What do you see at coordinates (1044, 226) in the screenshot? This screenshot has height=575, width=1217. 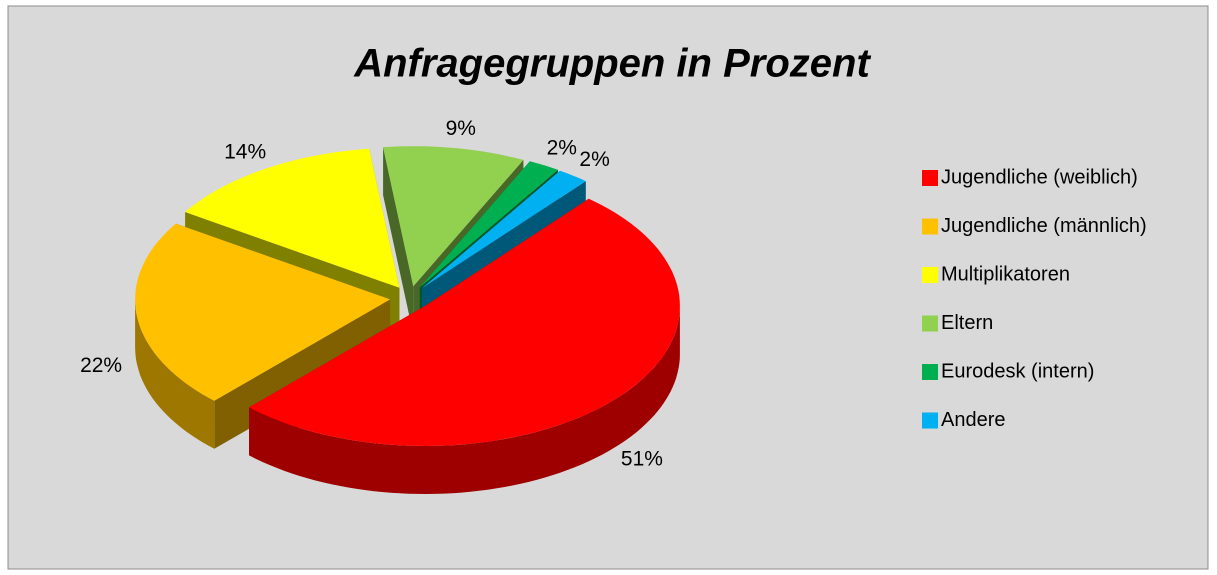 I see `legend-label: Jugendliche (männlich)` at bounding box center [1044, 226].